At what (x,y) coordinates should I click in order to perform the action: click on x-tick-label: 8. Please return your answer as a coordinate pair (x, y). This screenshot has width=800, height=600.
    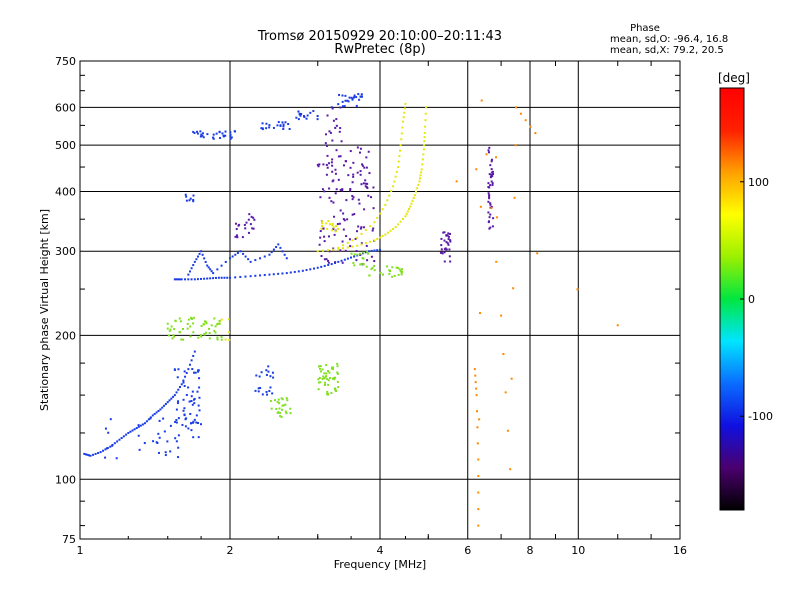
    Looking at the image, I should click on (530, 550).